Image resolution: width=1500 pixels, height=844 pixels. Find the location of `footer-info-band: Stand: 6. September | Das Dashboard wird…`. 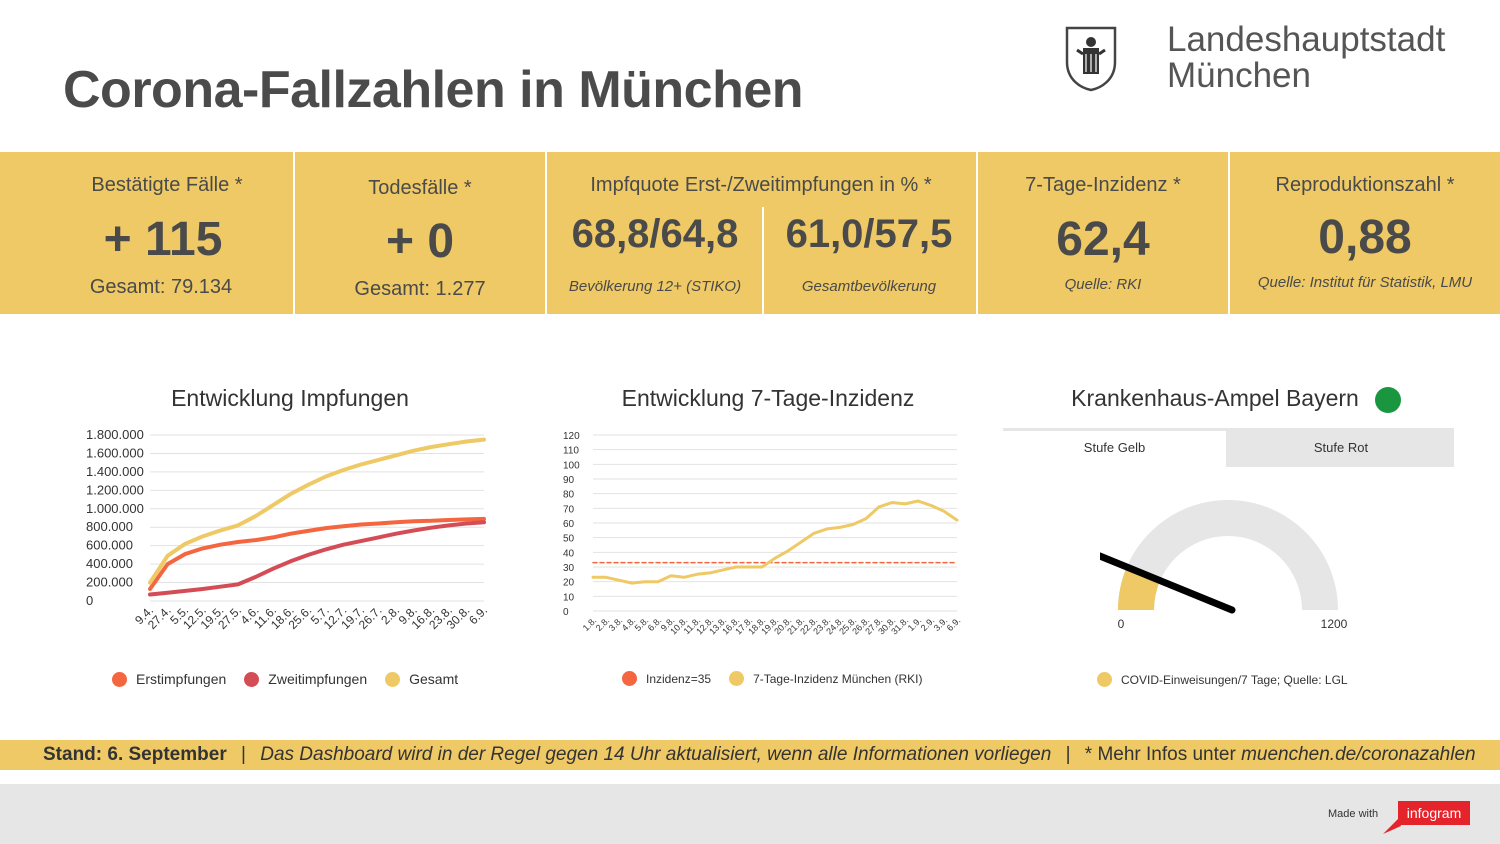

footer-info-band: Stand: 6. September | Das Dashboard wird… is located at coordinates (750, 755).